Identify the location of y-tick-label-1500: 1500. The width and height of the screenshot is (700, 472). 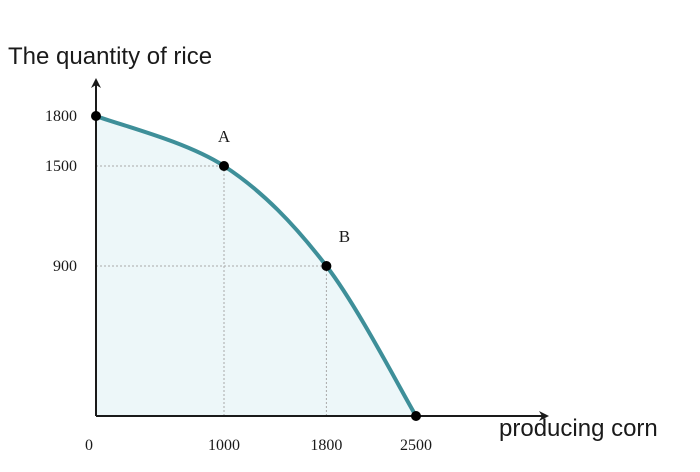
(61, 166).